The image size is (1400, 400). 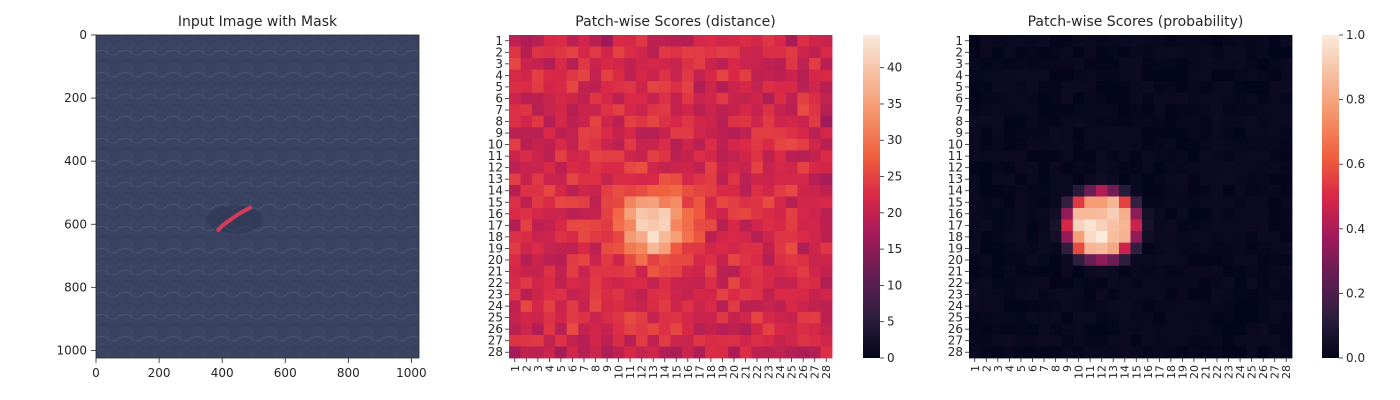 What do you see at coordinates (894, 213) in the screenshot?
I see `colorbar-tick-label: 20` at bounding box center [894, 213].